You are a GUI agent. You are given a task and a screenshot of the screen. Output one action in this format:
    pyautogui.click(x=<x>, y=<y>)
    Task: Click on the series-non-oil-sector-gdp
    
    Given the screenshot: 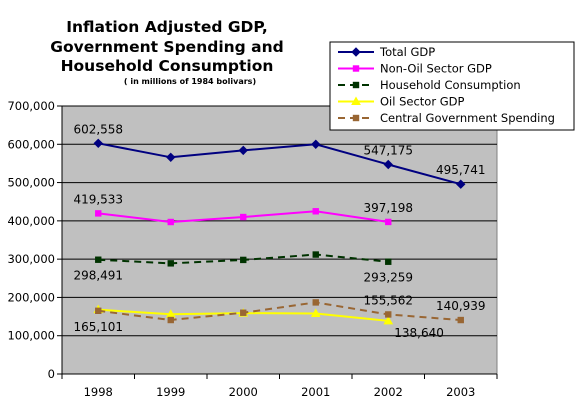 What is the action you would take?
    pyautogui.click(x=243, y=217)
    